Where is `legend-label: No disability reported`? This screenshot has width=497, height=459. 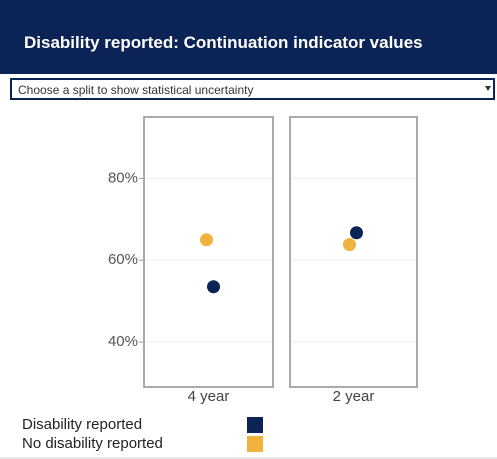 legend-label: No disability reported is located at coordinates (92, 443).